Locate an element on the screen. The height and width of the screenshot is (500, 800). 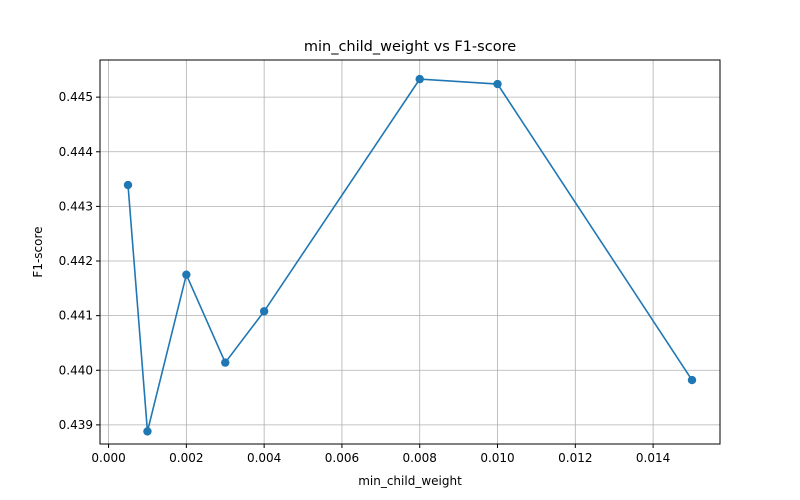
y-tick-label: 0.442 is located at coordinates (76, 261).